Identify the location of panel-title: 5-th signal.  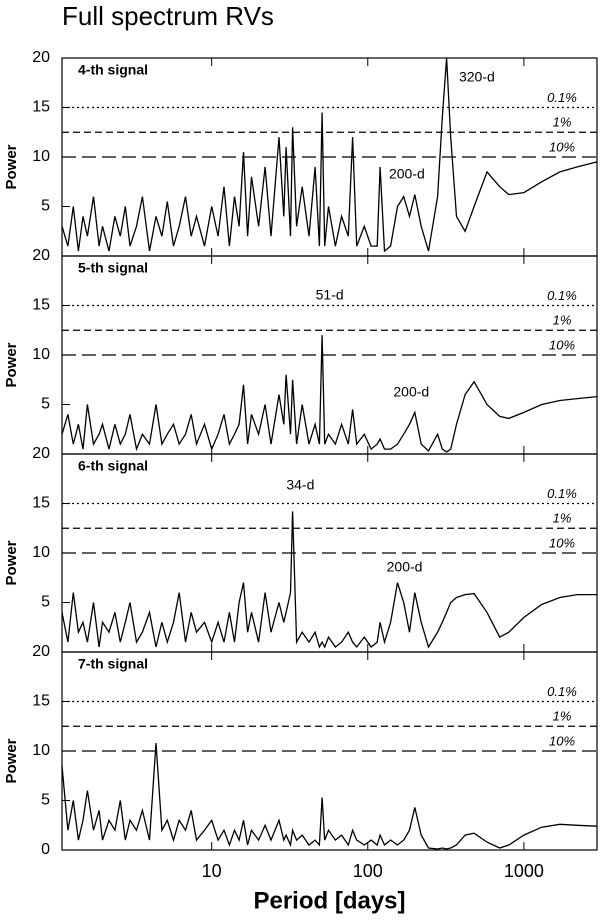
(113, 268).